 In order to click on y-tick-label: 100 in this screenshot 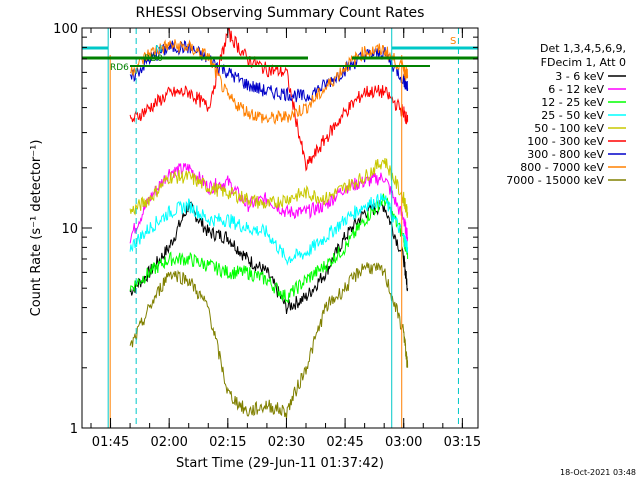, I will do `click(65, 29)`.